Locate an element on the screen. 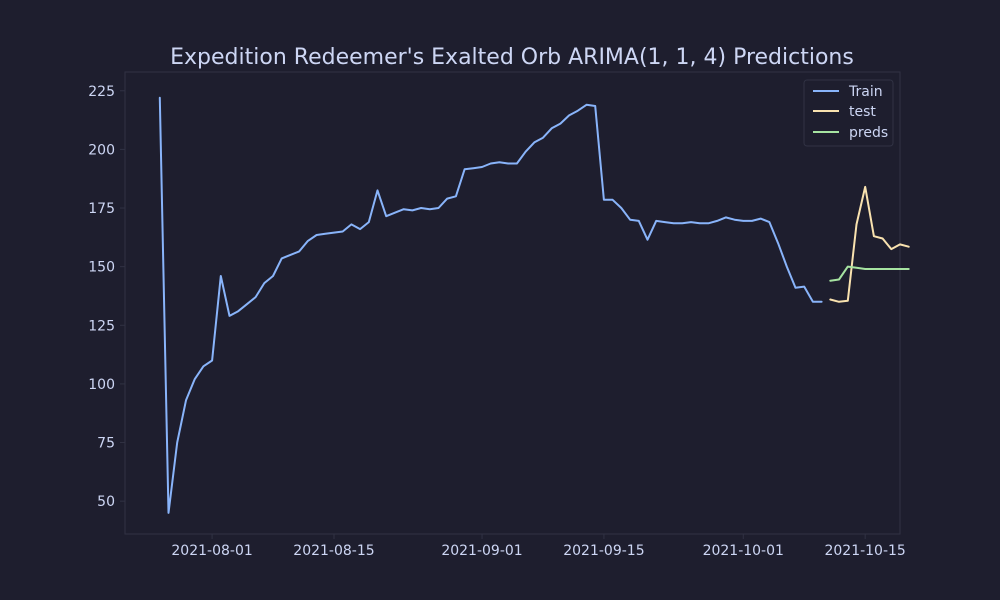 The width and height of the screenshot is (1000, 600). y-tick-label: 200 is located at coordinates (101, 150).